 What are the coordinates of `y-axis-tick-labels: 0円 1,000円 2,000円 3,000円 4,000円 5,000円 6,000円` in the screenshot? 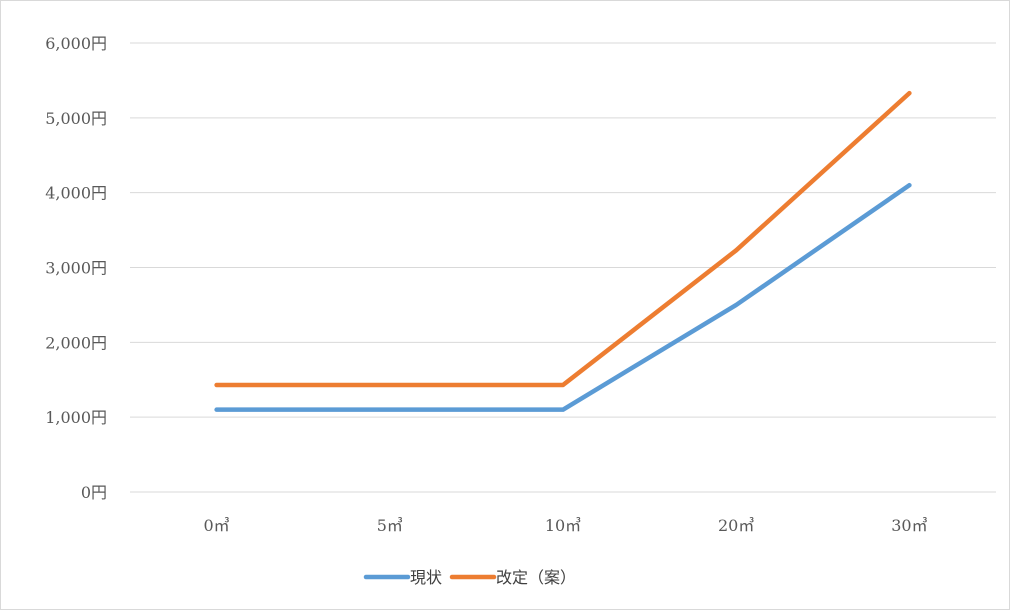 It's located at (76, 268).